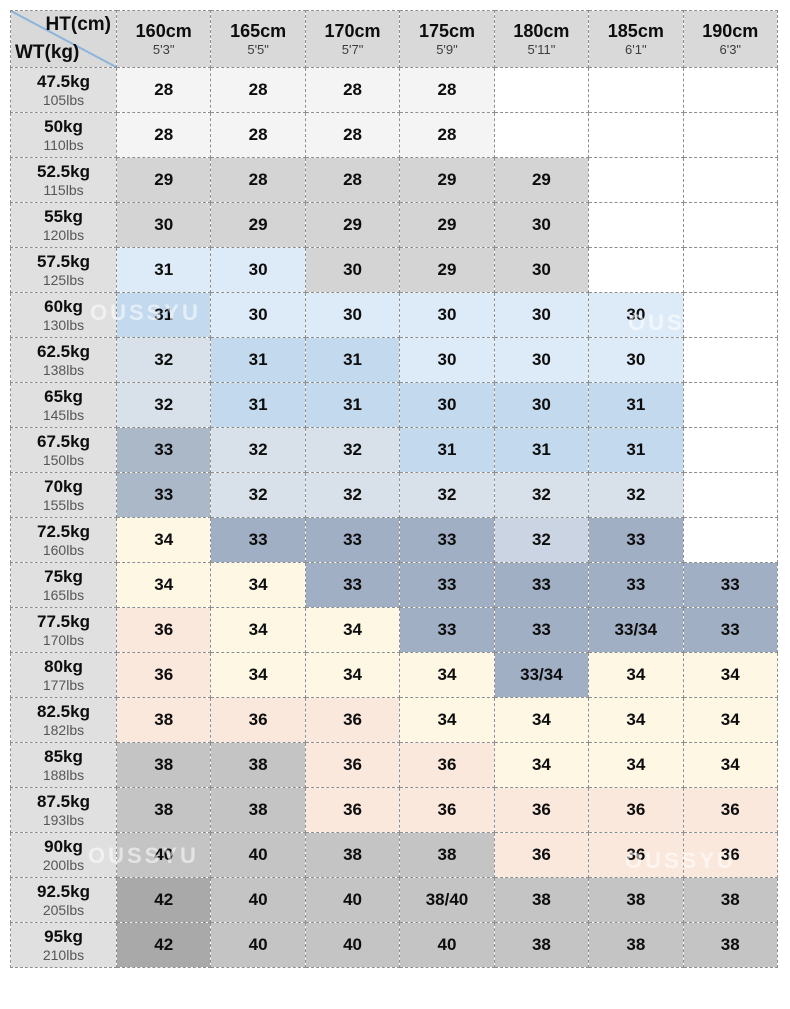 This screenshot has height=1009, width=790. I want to click on table-row: 55kg 120lbs 30 29 29 29 30, so click(394, 225).